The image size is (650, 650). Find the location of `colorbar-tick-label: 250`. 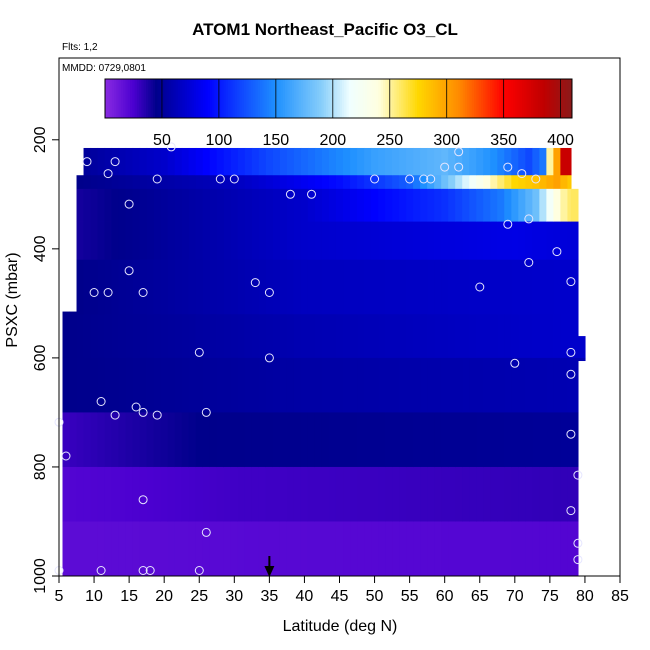

colorbar-tick-label: 250 is located at coordinates (389, 140).